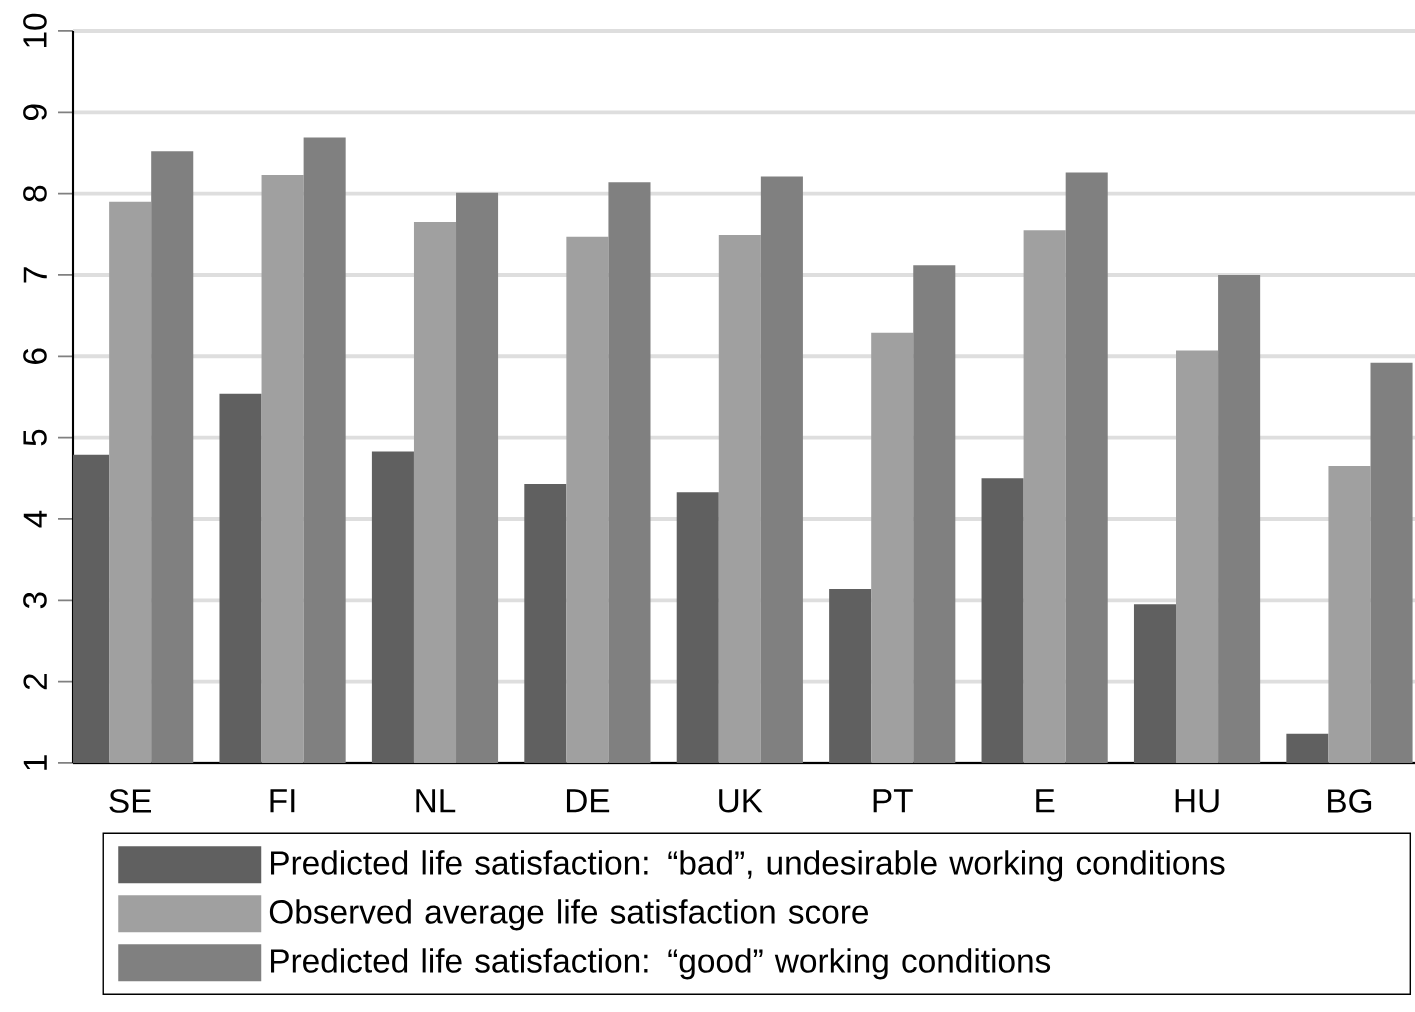 Image resolution: width=1415 pixels, height=1012 pixels. I want to click on y-tick-label: 5, so click(35, 437).